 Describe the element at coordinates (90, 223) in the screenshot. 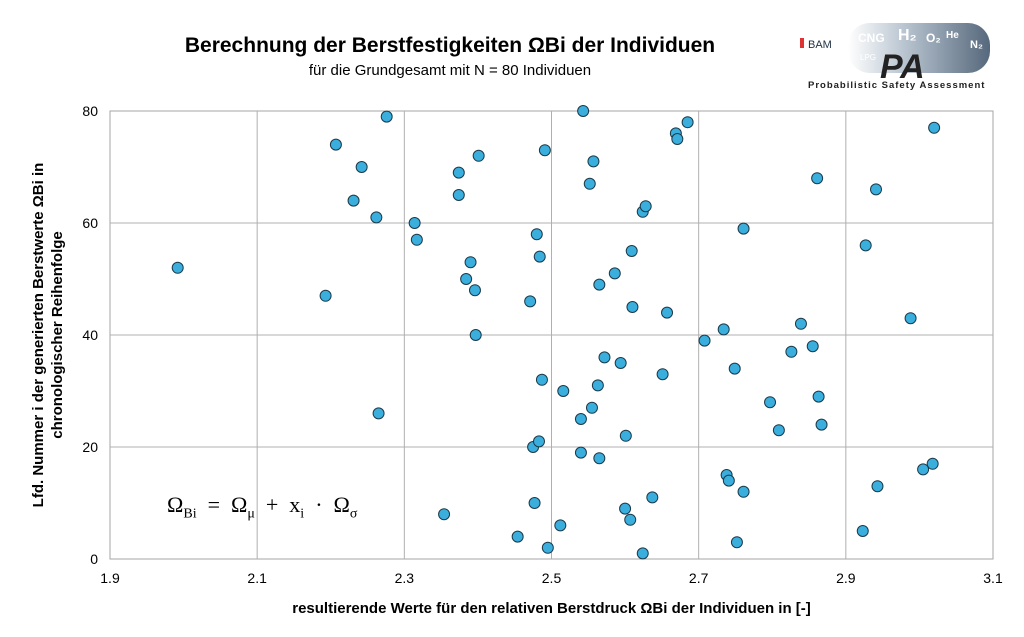

I see `y-tick-label: 60` at that location.